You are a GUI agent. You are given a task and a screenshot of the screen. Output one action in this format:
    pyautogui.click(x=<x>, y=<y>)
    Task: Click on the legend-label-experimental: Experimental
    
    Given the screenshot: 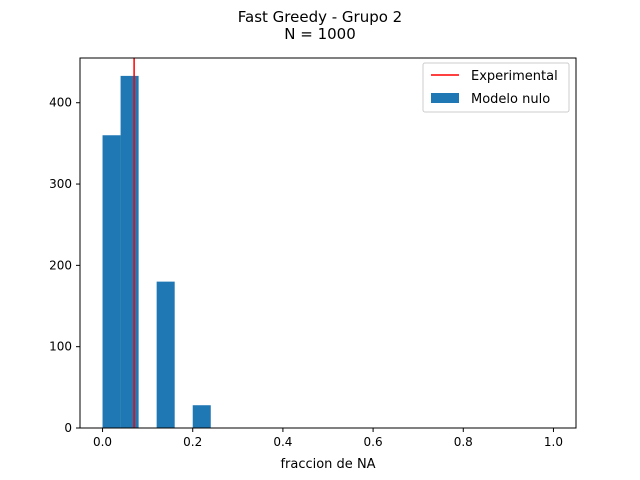 What is the action you would take?
    pyautogui.click(x=514, y=76)
    